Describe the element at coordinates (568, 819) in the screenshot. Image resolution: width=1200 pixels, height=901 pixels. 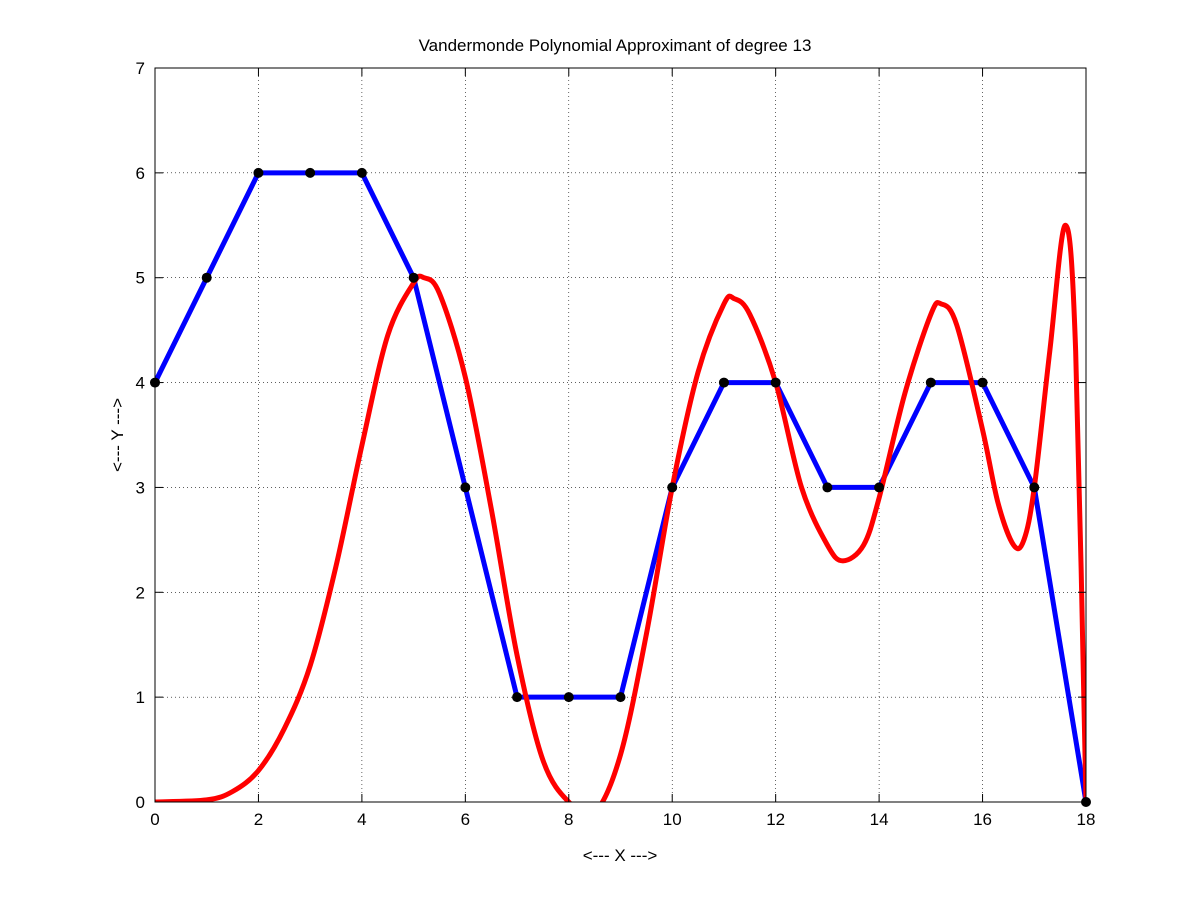
I see `x-tick-label: 8` at that location.